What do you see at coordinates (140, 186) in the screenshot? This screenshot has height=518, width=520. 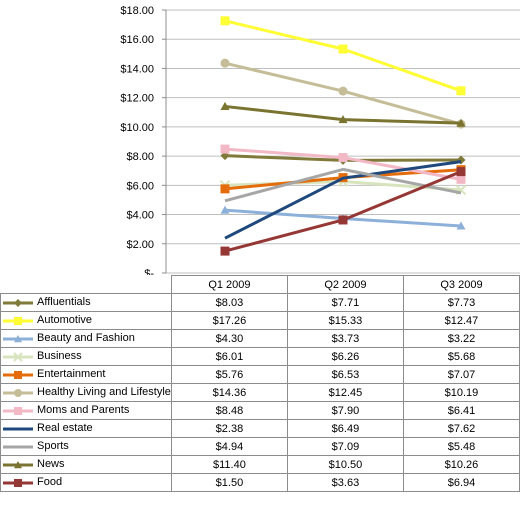 I see `y-tick-label: $6.00` at bounding box center [140, 186].